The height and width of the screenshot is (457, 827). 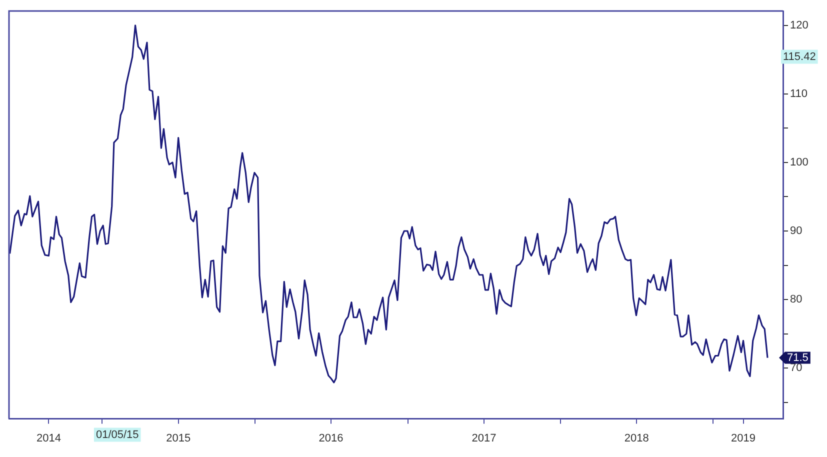 I want to click on x-tick-label: 2015, so click(x=178, y=438).